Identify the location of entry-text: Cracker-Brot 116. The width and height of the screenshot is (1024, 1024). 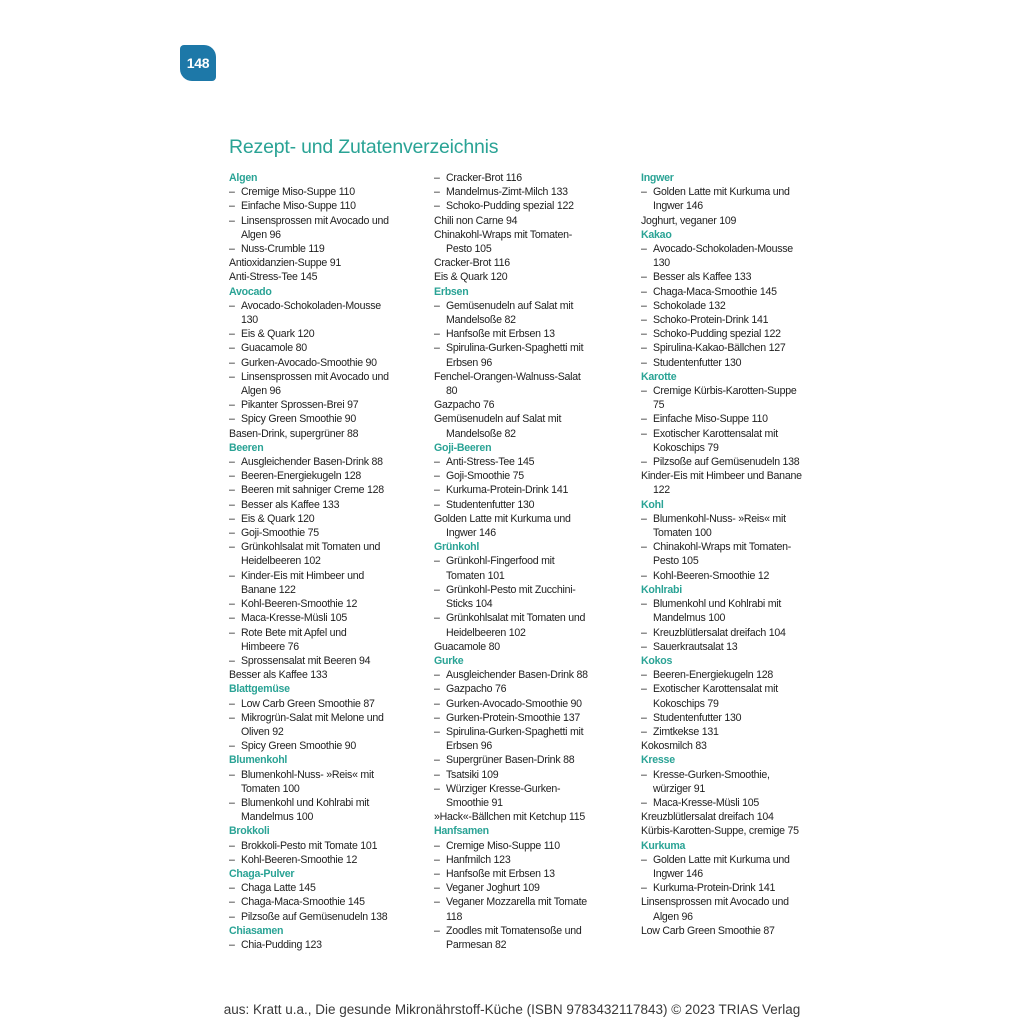
(472, 263).